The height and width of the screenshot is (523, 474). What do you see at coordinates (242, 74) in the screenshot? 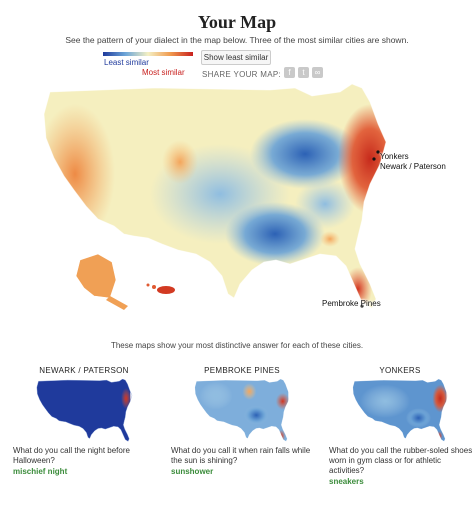
I see `share-label: SHARE YOUR MAP:` at bounding box center [242, 74].